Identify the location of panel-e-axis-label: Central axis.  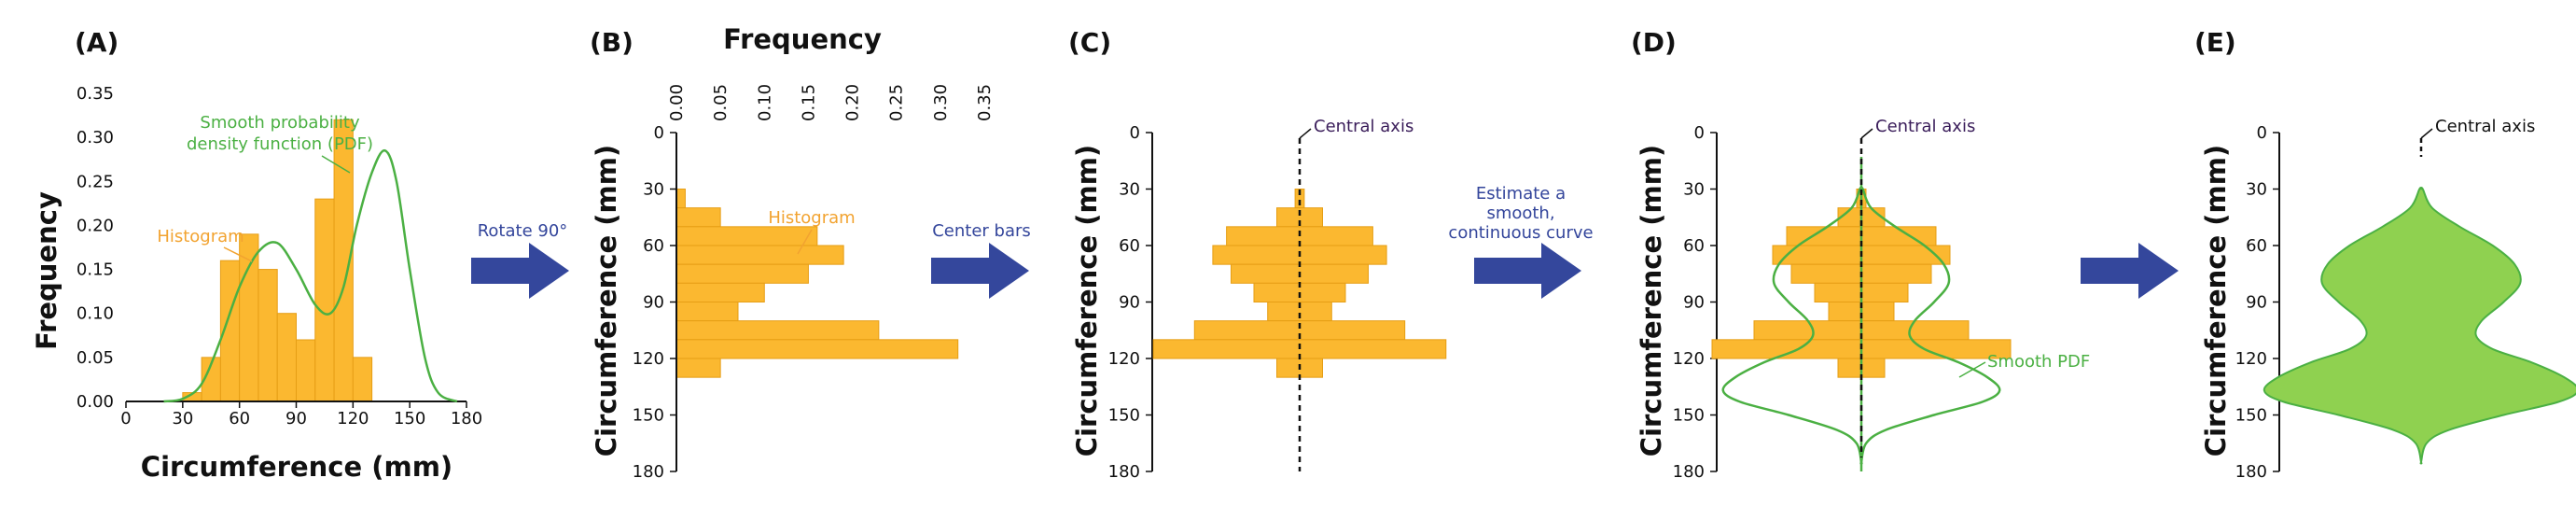
(2485, 126).